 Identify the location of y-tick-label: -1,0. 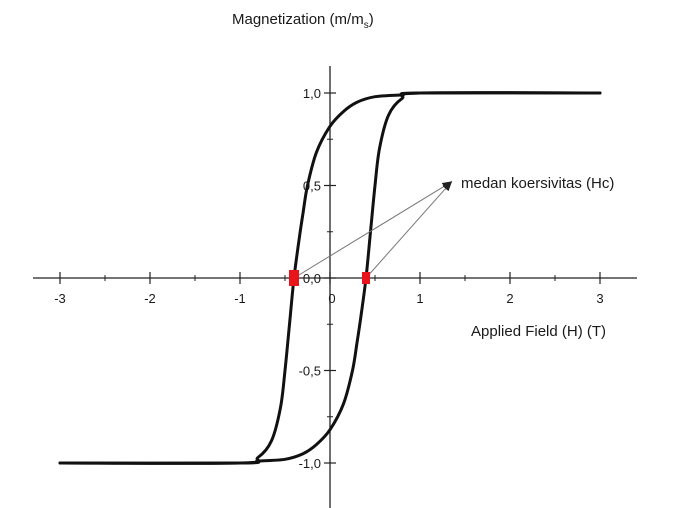
(310, 463).